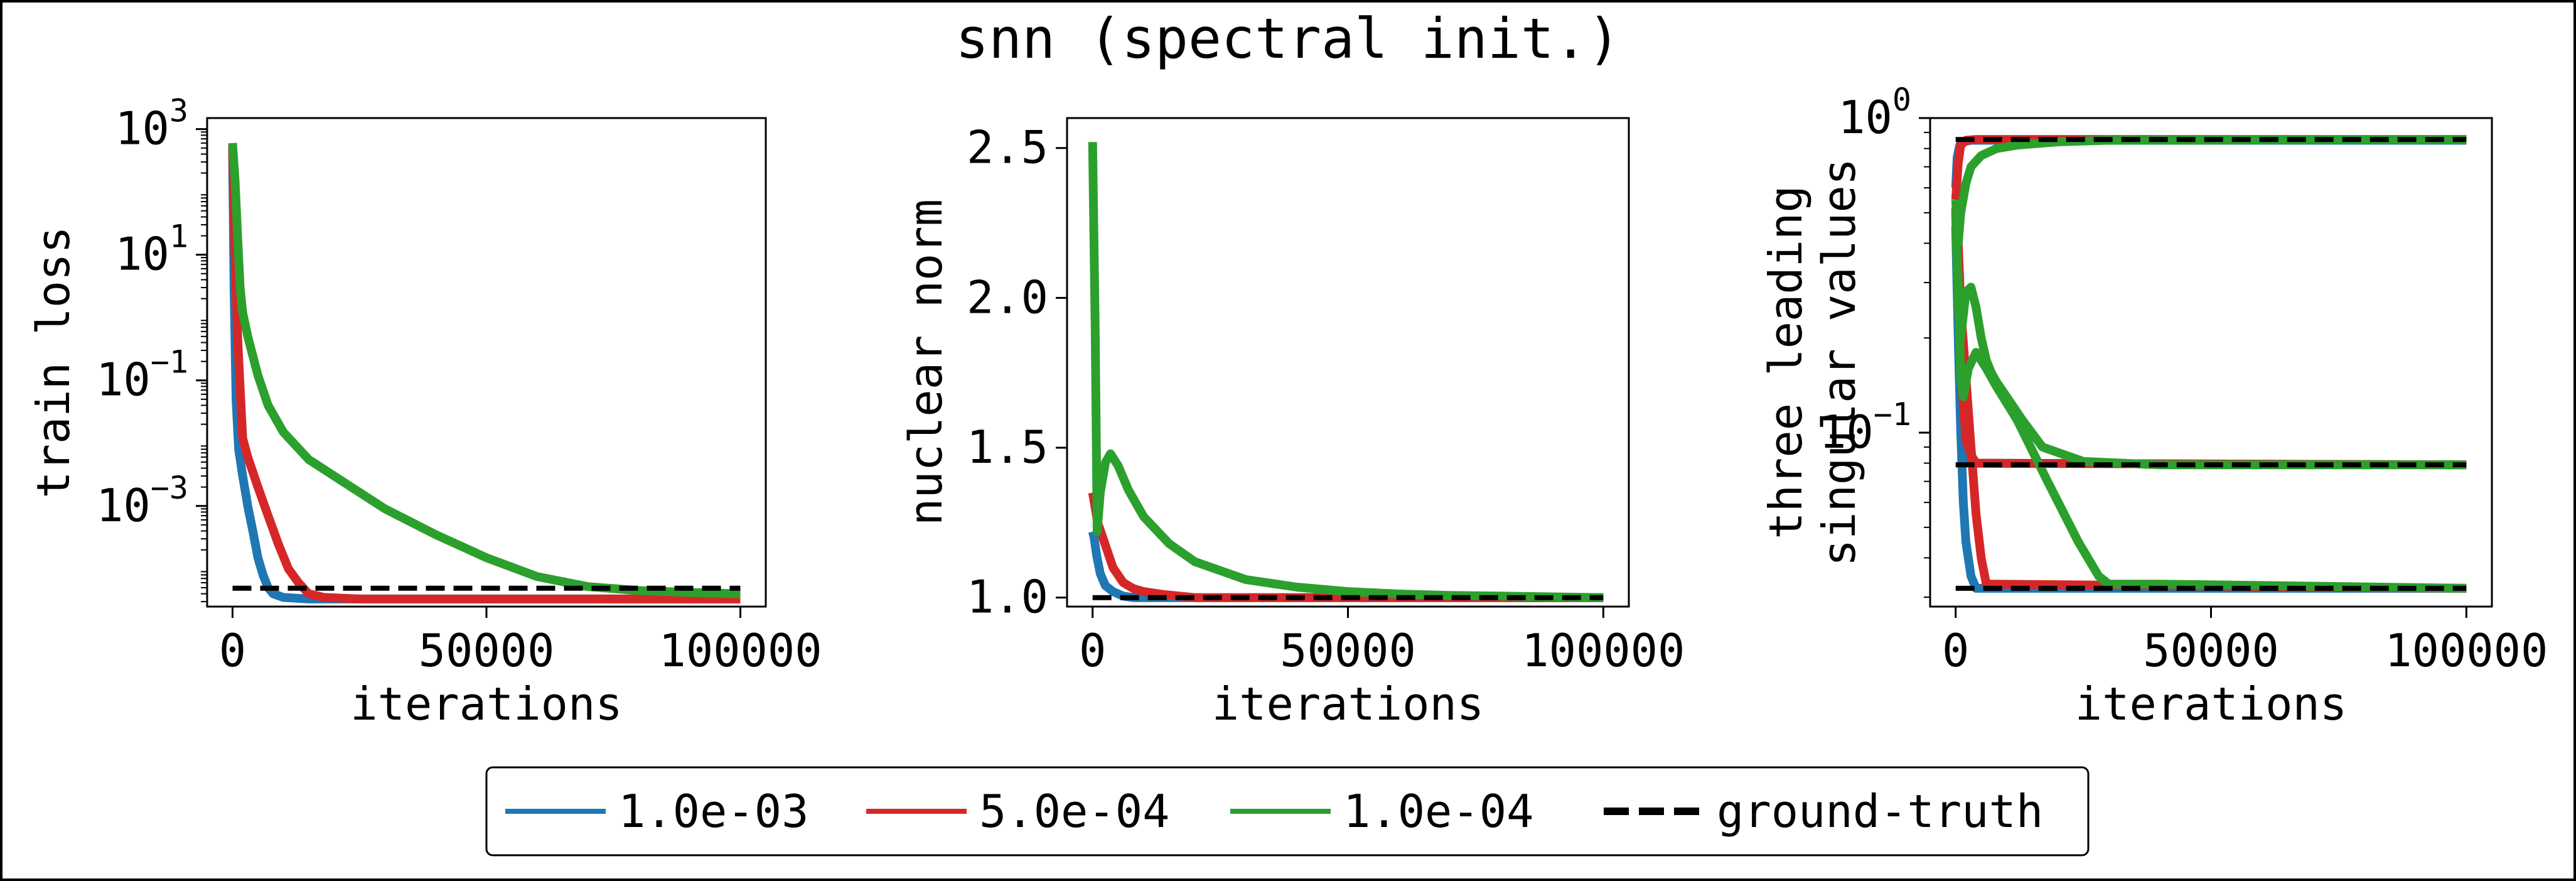 This screenshot has height=881, width=2576. What do you see at coordinates (1007, 597) in the screenshot?
I see `y-tick-label: 1.0` at bounding box center [1007, 597].